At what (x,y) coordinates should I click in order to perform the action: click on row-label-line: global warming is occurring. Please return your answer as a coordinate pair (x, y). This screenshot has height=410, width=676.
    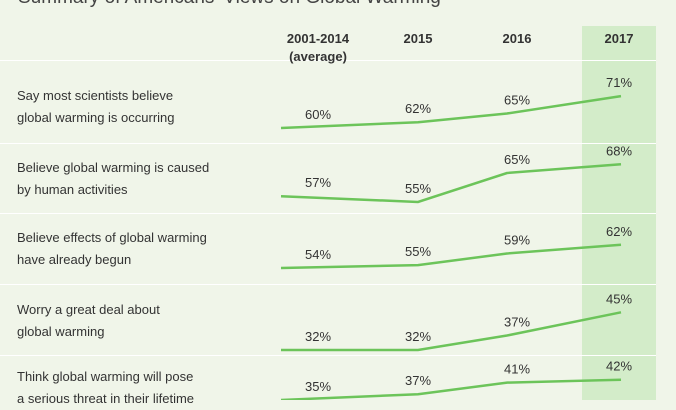
    Looking at the image, I should click on (96, 117).